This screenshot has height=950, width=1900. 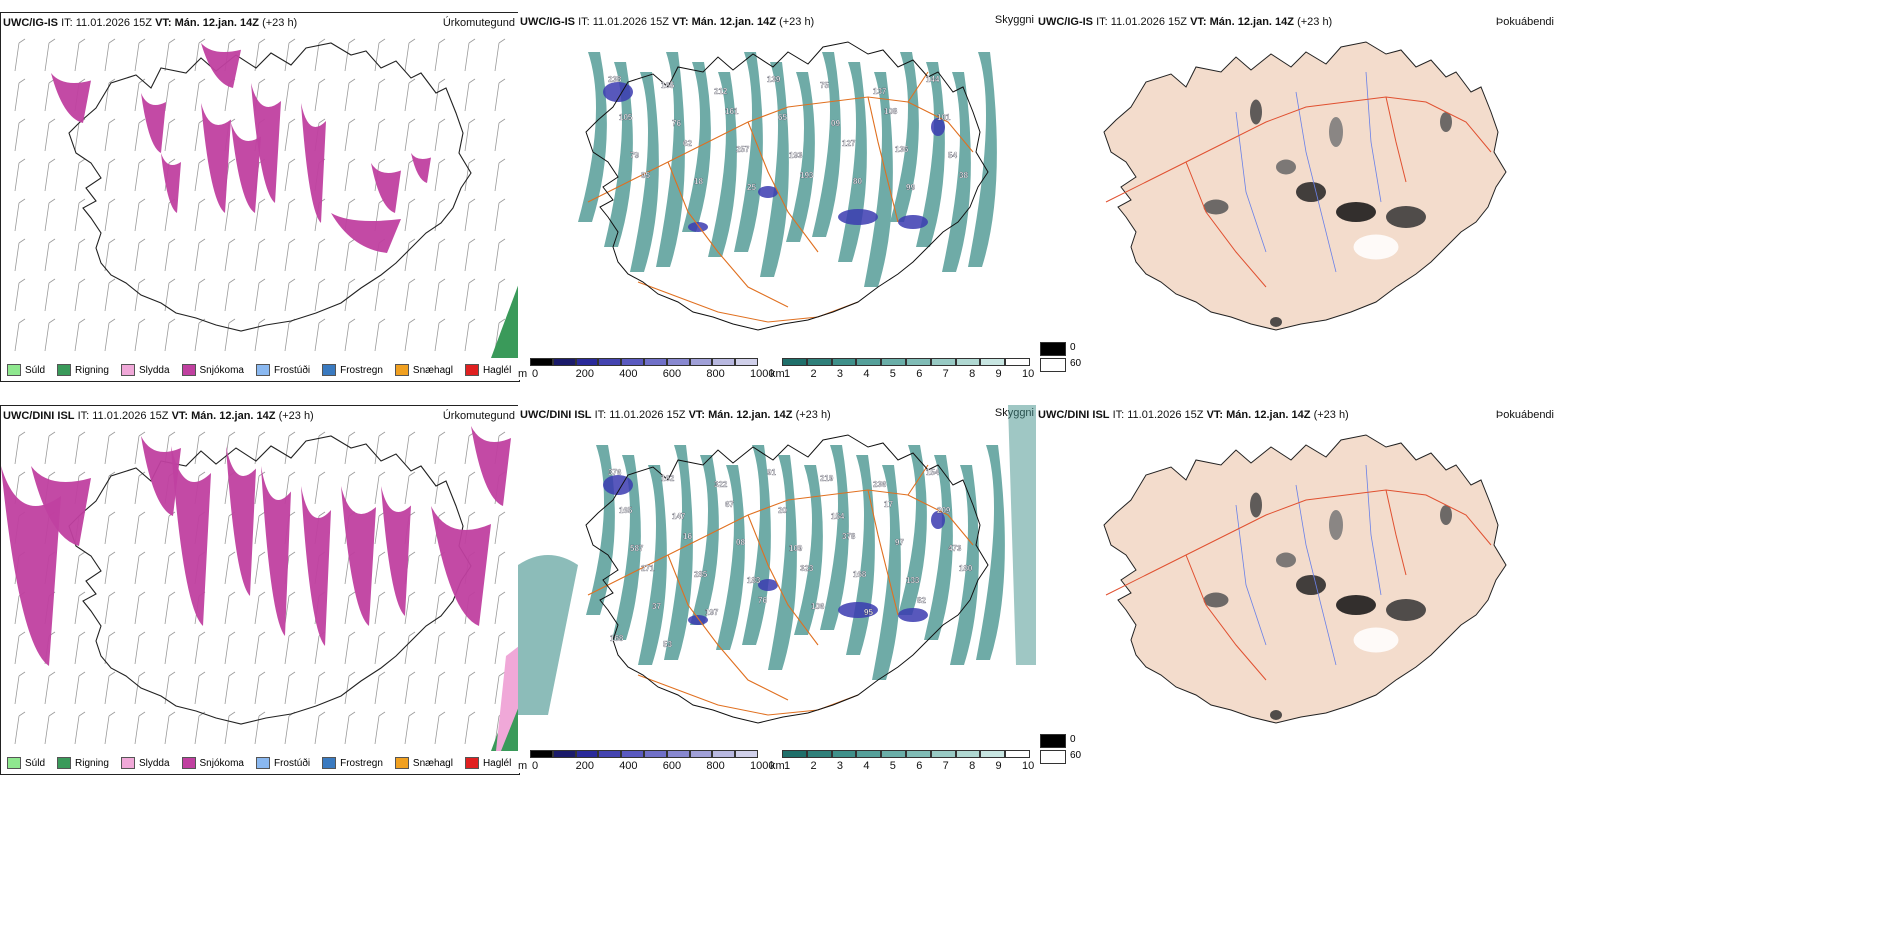 What do you see at coordinates (1308, 565) in the screenshot?
I see `river-network` at bounding box center [1308, 565].